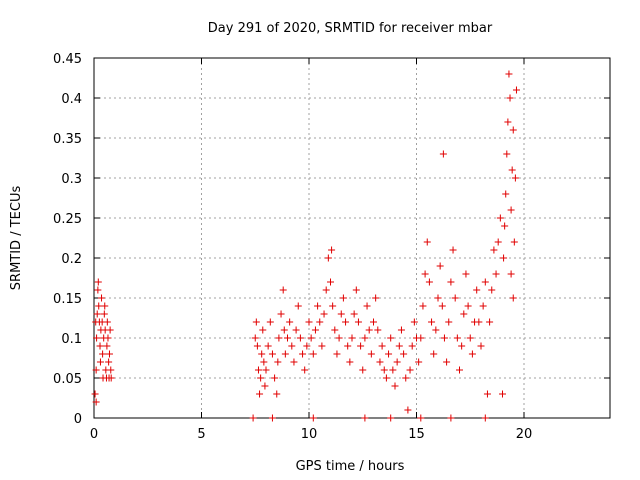 The height and width of the screenshot is (480, 640). I want to click on y-tick-label: 0, so click(78, 419).